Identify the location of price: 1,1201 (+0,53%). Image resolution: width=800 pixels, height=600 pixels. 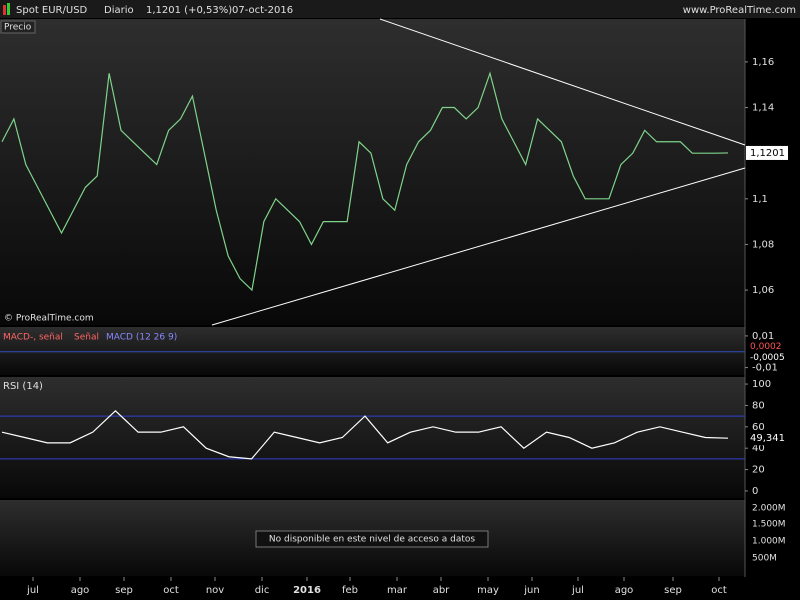
(189, 10).